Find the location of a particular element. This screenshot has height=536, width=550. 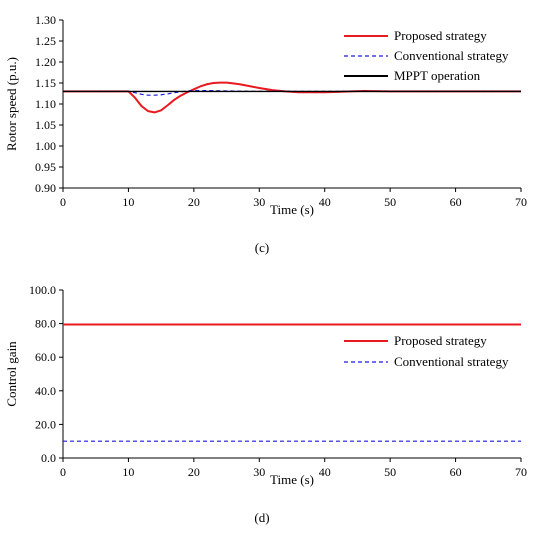

y-axis-title: Rotor speed (p.u.) is located at coordinates (11, 104).